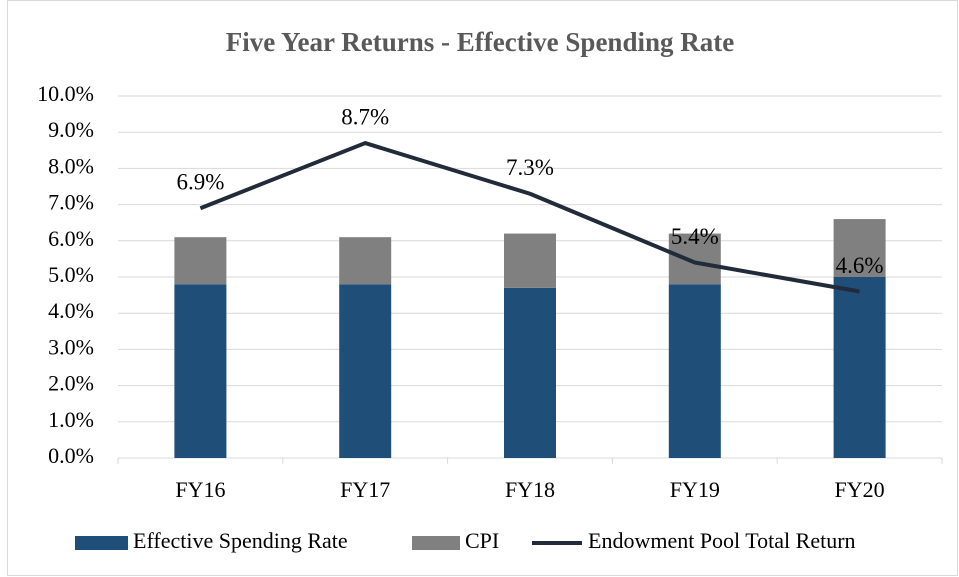  What do you see at coordinates (200, 182) in the screenshot?
I see `data-label: 6.9%` at bounding box center [200, 182].